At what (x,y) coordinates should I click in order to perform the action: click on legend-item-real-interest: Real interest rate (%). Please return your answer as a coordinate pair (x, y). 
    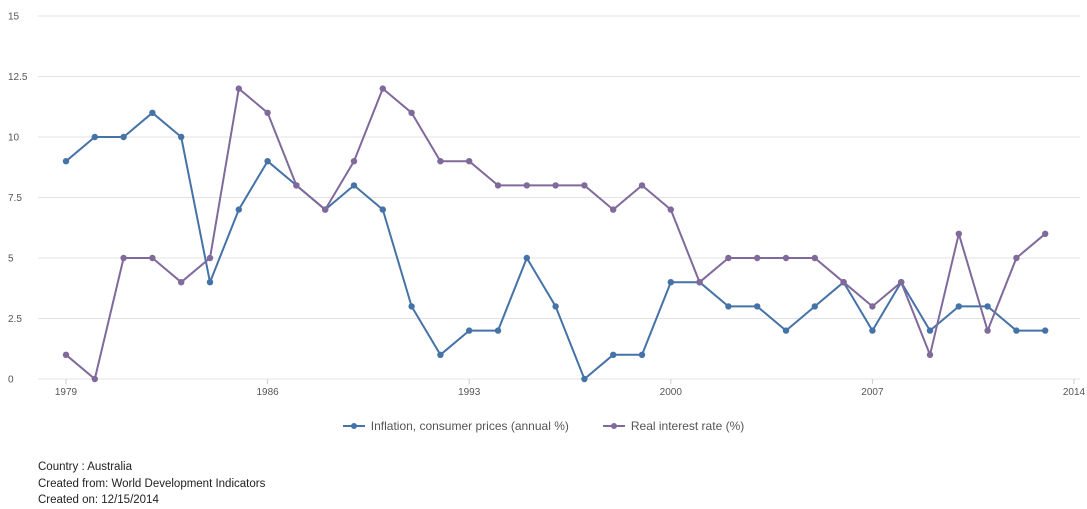
    Looking at the image, I should click on (673, 426).